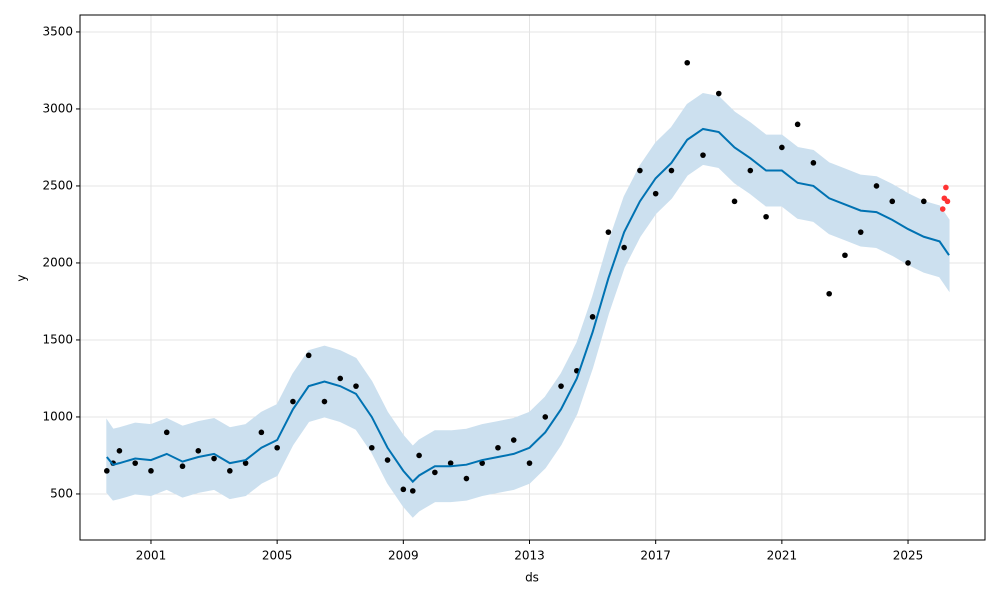 The width and height of the screenshot is (1000, 604). I want to click on x-tick-label: 2021, so click(782, 556).